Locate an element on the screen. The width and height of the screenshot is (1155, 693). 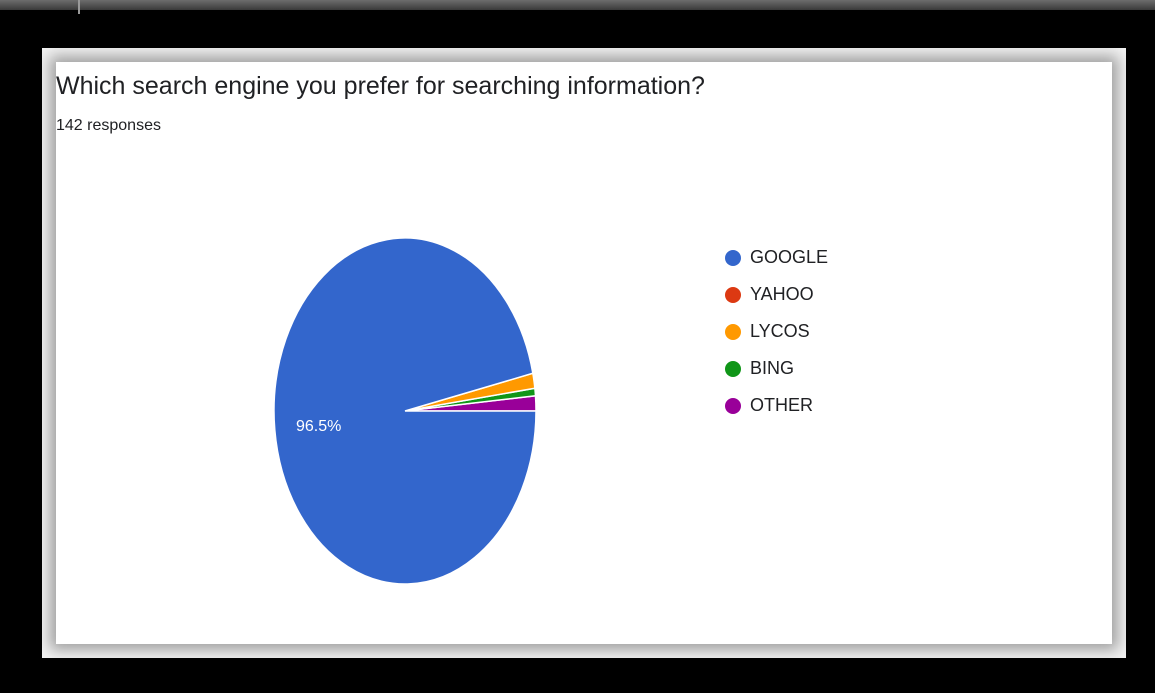
legend-item-google: GOOGLE is located at coordinates (776, 257).